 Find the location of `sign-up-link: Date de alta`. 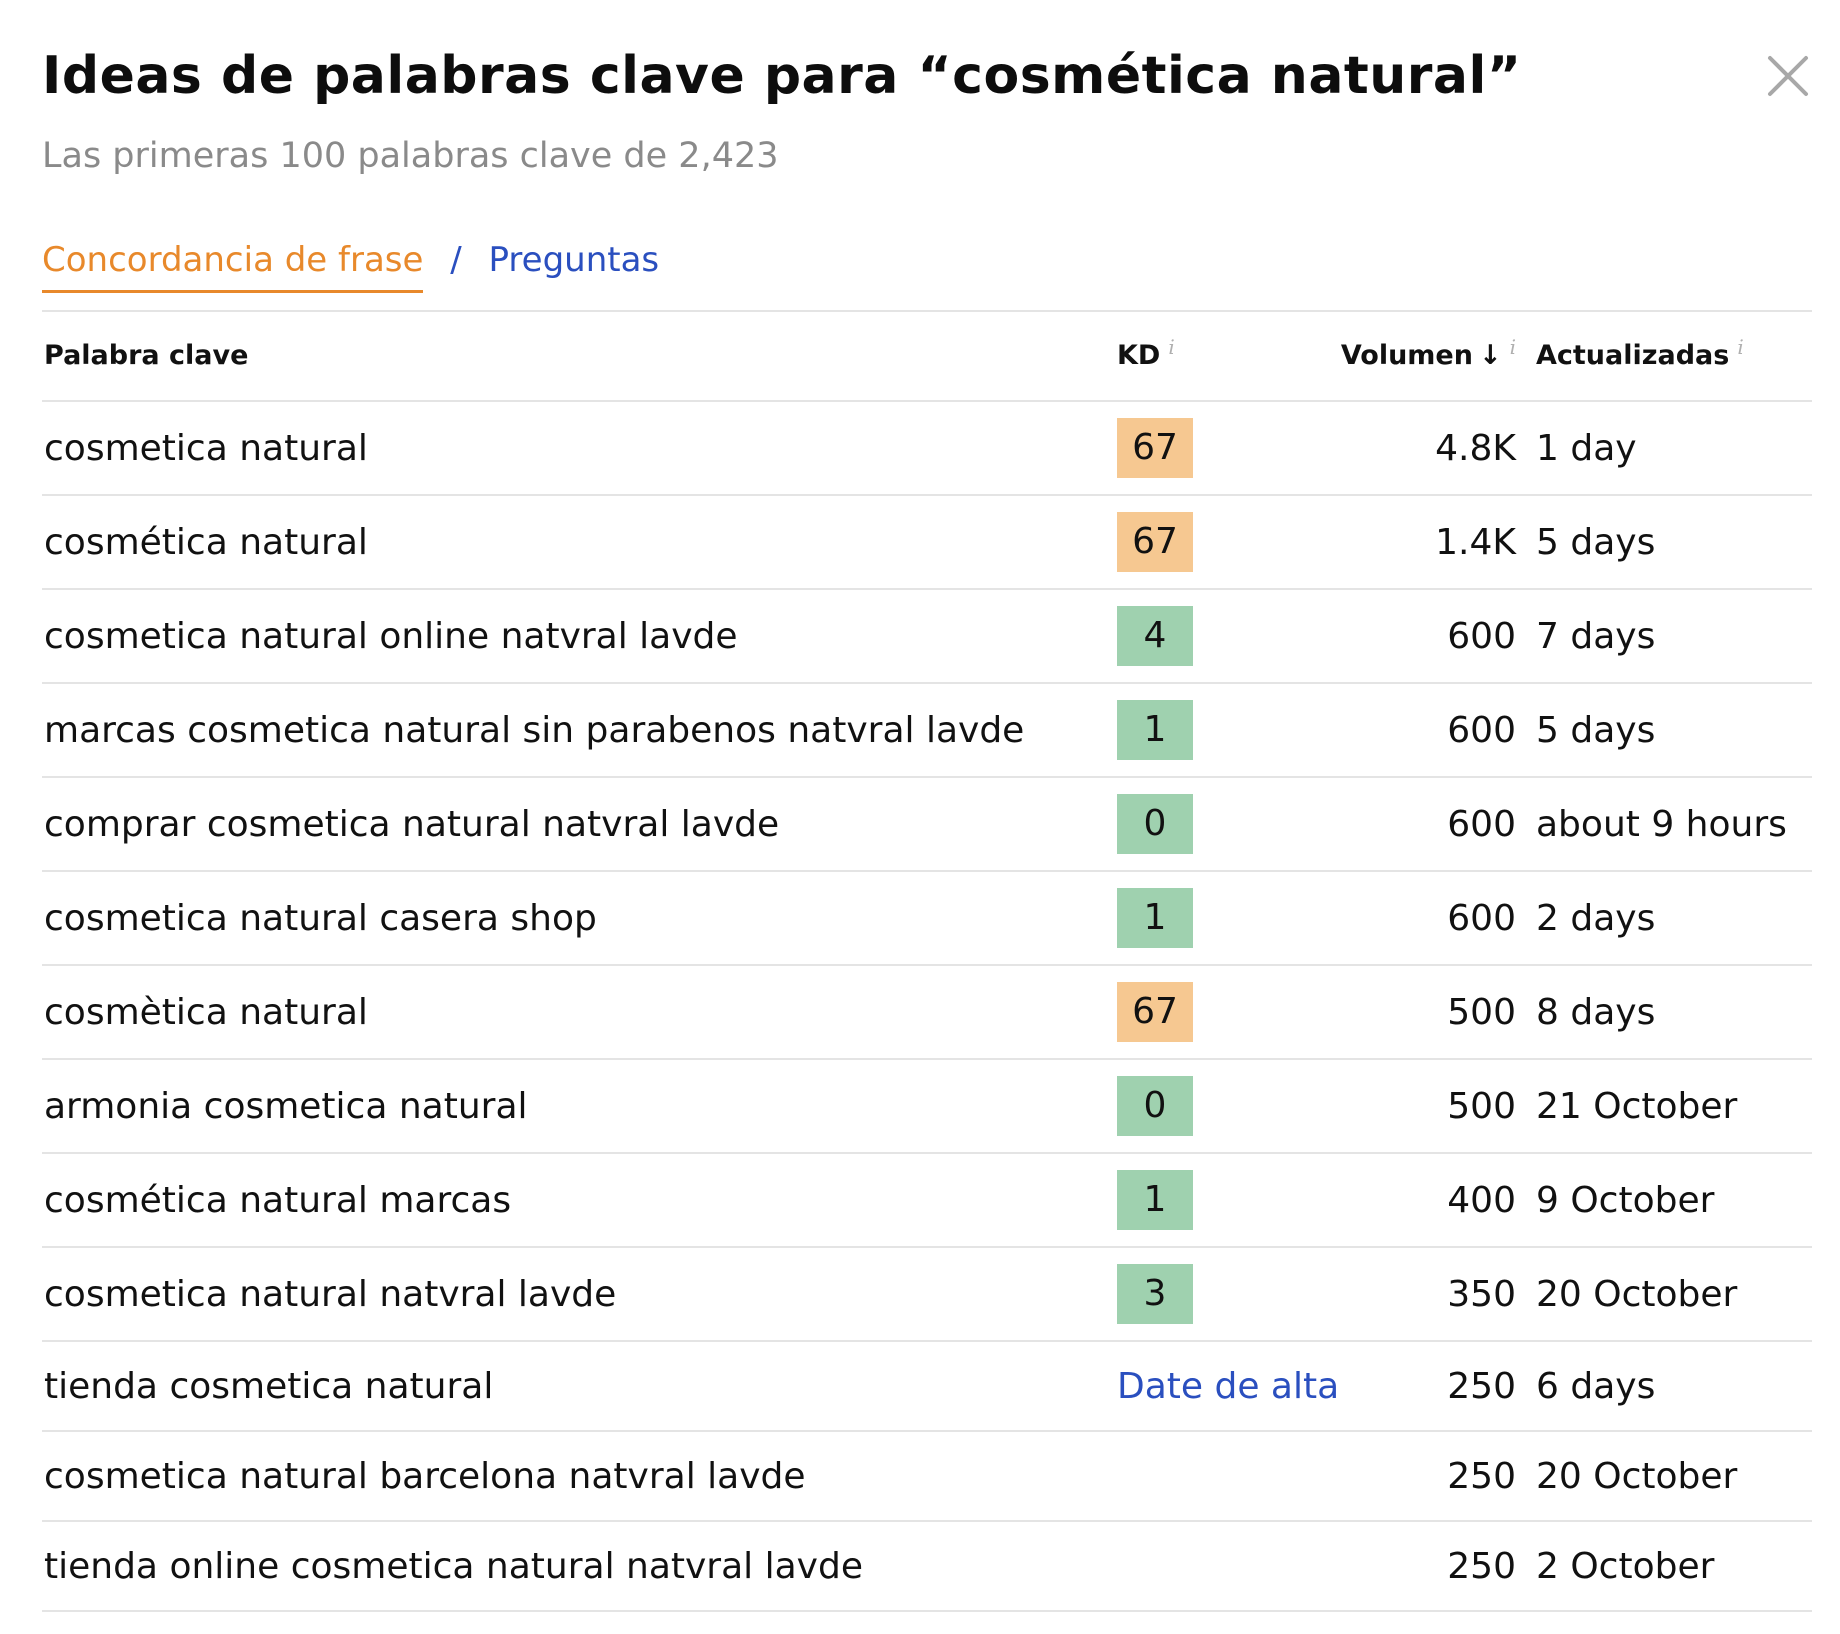

sign-up-link: Date de alta is located at coordinates (1228, 1386).